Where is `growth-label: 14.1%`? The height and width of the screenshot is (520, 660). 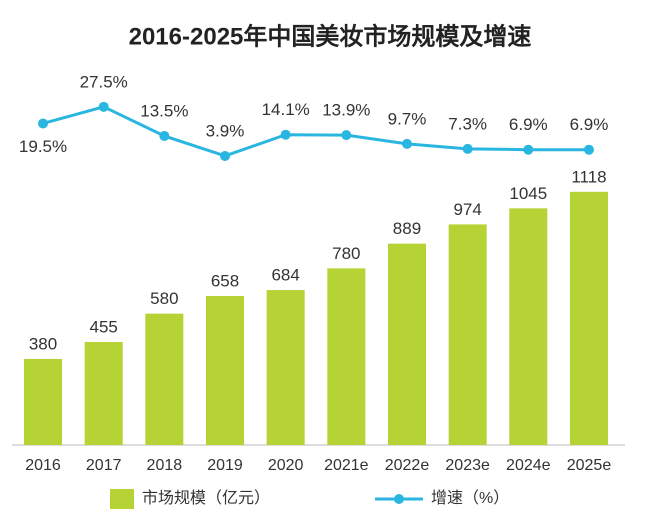 growth-label: 14.1% is located at coordinates (286, 109).